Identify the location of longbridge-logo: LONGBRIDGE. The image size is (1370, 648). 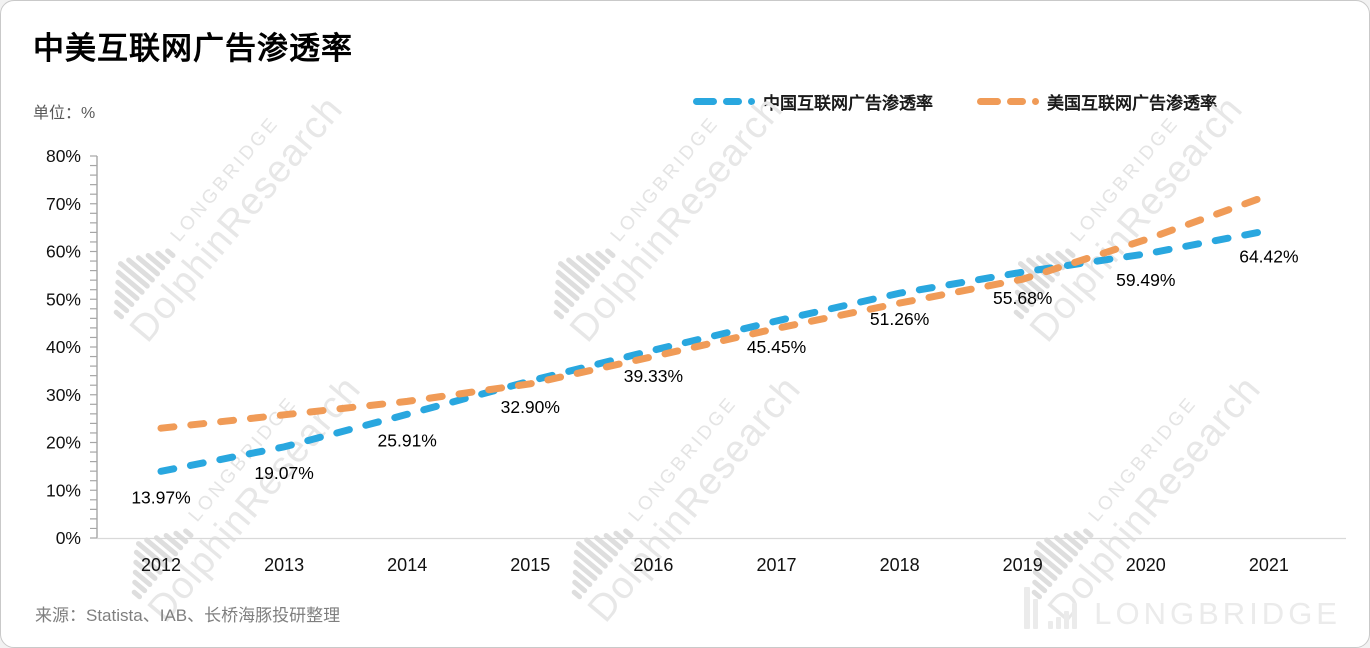
(1182, 608).